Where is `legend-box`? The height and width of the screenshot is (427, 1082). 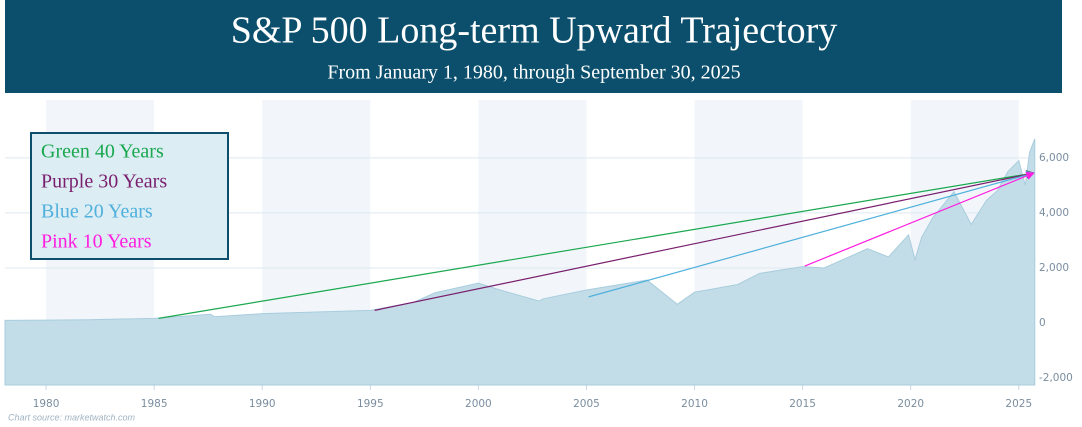
legend-box is located at coordinates (129, 196).